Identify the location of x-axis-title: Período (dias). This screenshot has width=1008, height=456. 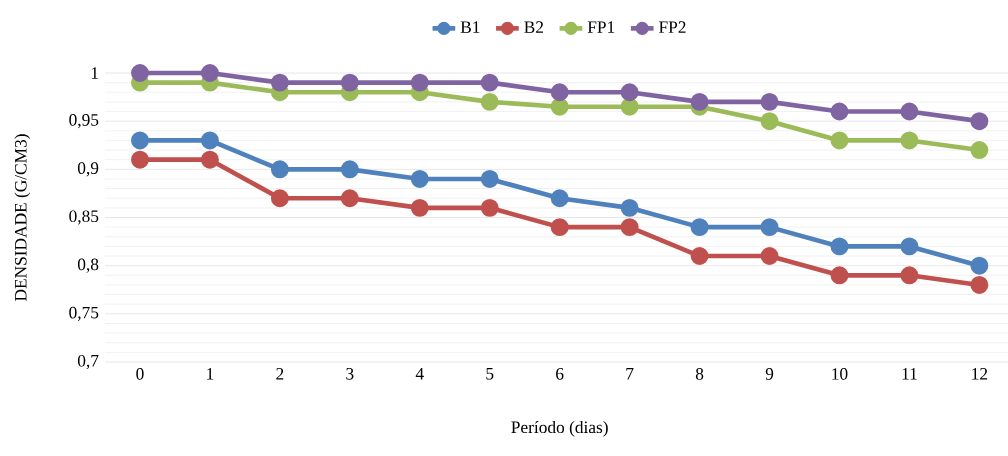
(559, 428).